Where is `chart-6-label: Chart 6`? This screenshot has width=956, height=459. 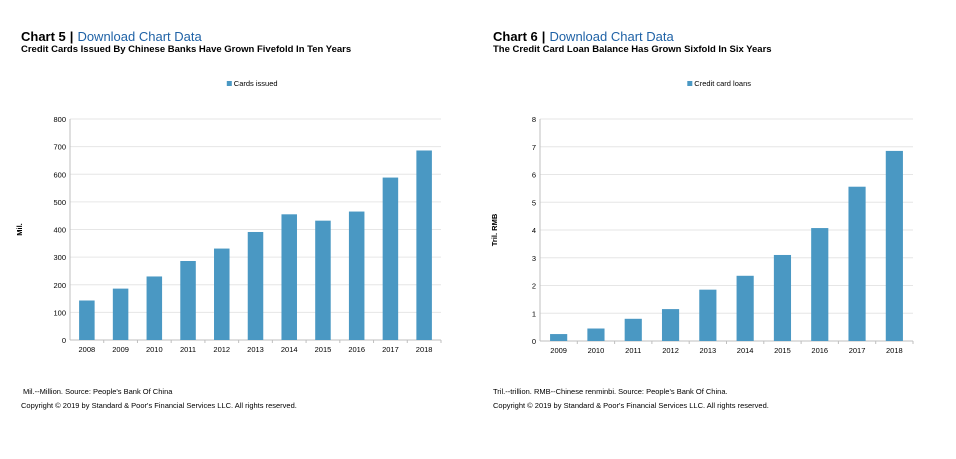
chart-6-label: Chart 6 is located at coordinates (515, 36).